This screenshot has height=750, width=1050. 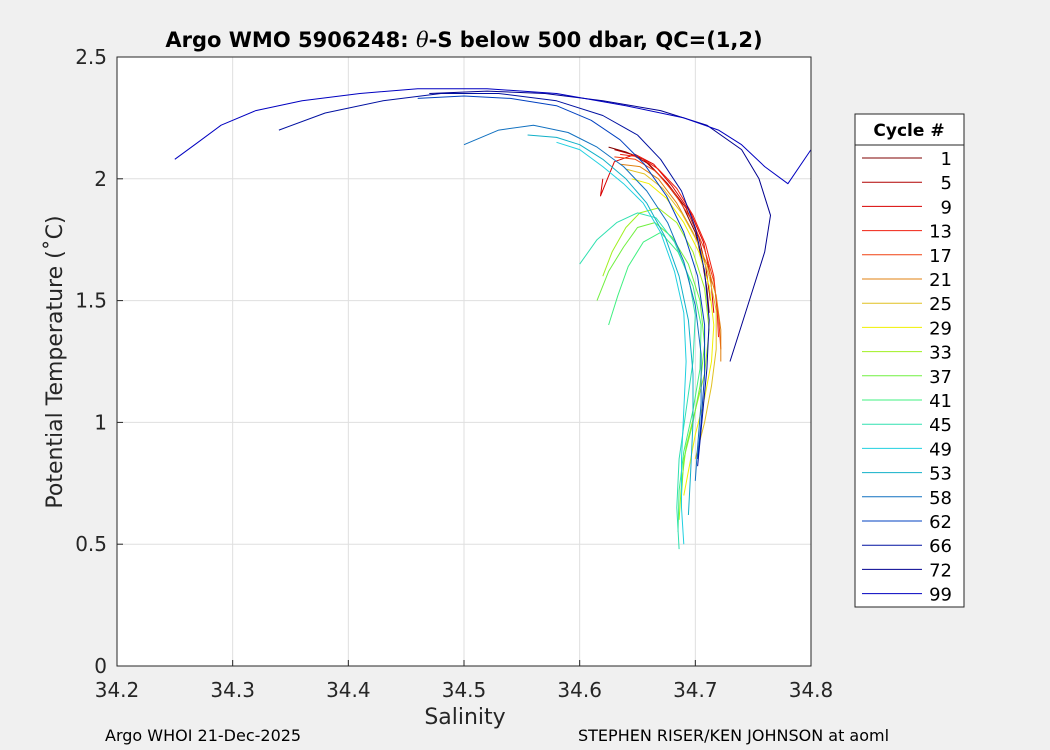 I want to click on legend-label: 9, so click(x=946, y=207).